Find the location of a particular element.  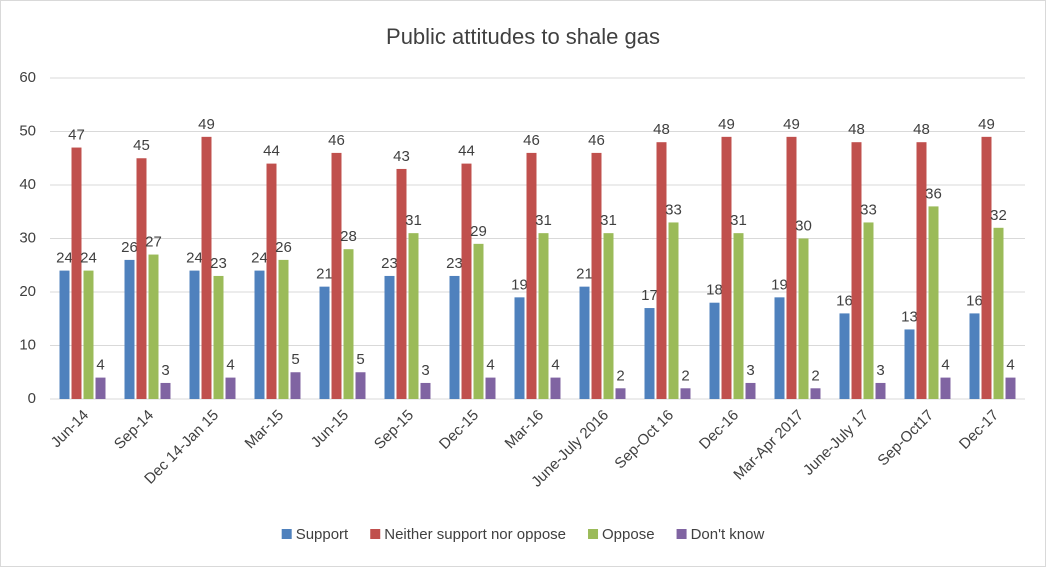

data-label: 13 is located at coordinates (909, 316).